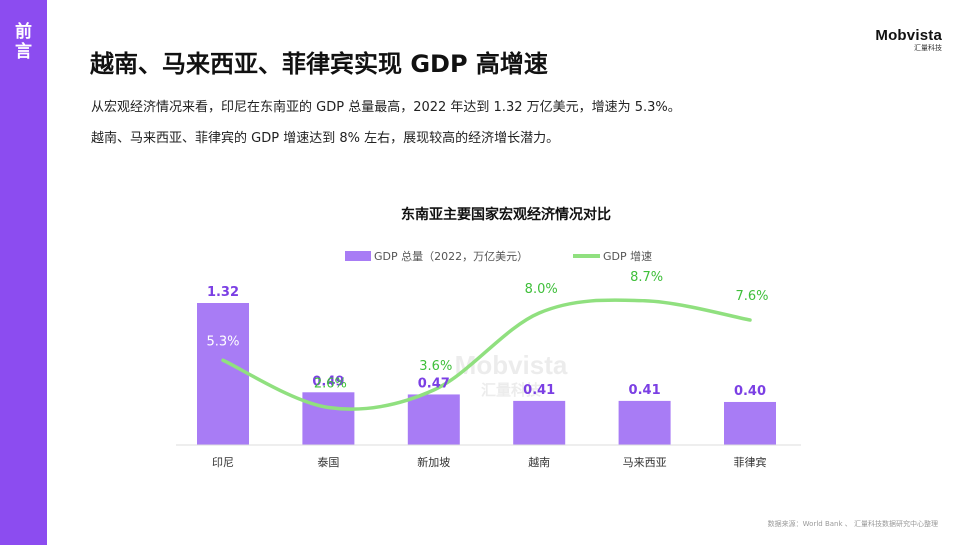 The height and width of the screenshot is (545, 968). I want to click on brand-logo: Mobvista 汇量科技, so click(908, 40).